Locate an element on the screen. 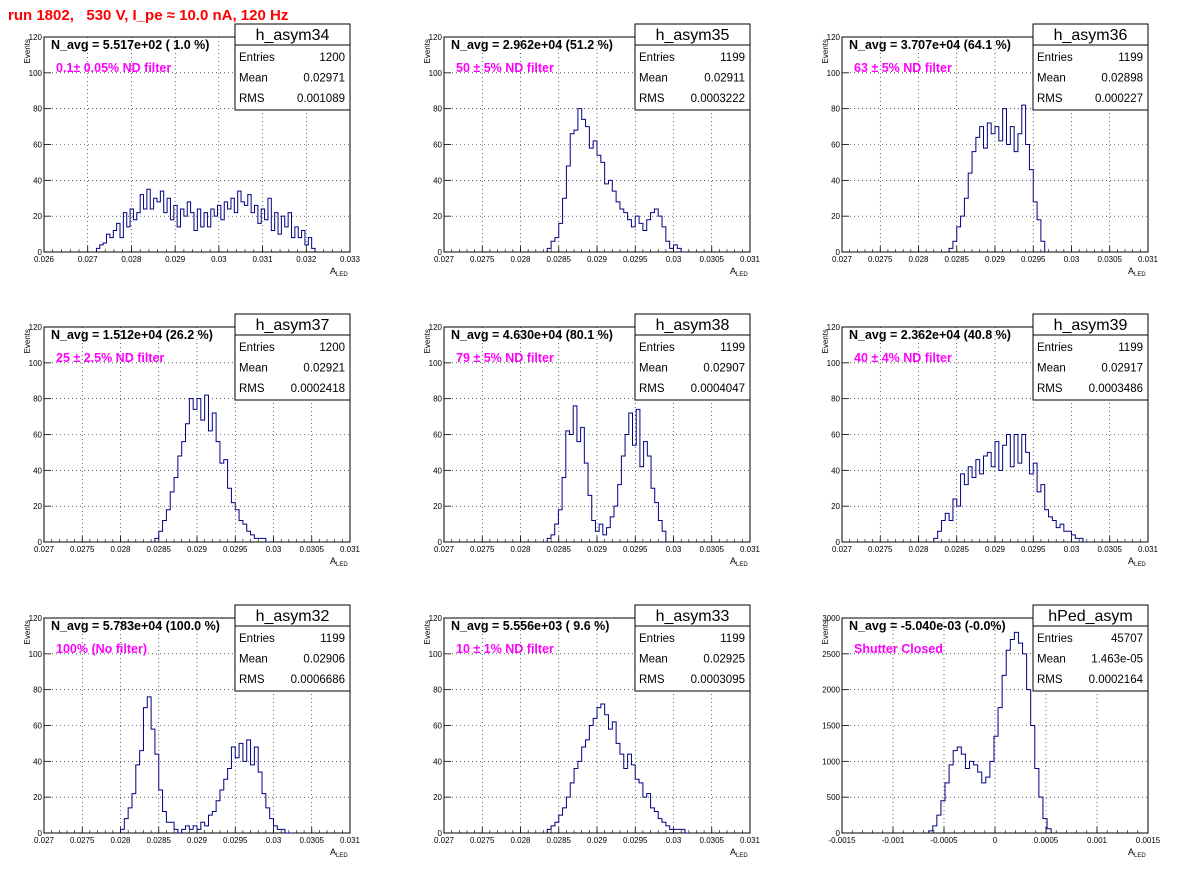  y-tick-label: 2500 is located at coordinates (831, 654).